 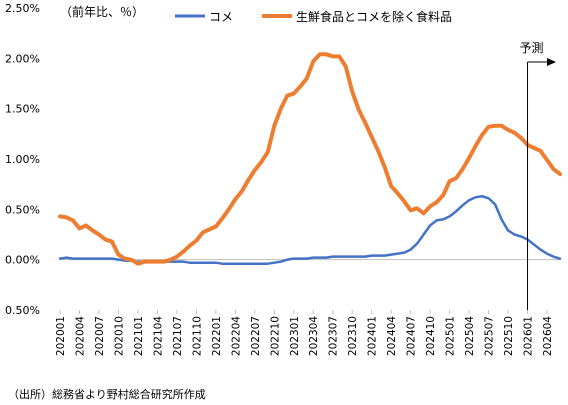 I want to click on x-tick-label: 202010, so click(x=119, y=336).